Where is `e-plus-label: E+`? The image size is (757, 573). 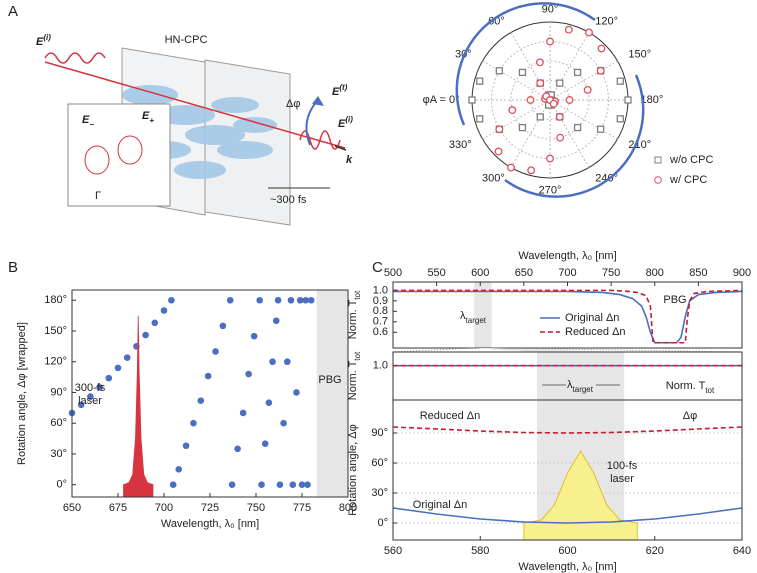 e-plus-label: E+ is located at coordinates (148, 117).